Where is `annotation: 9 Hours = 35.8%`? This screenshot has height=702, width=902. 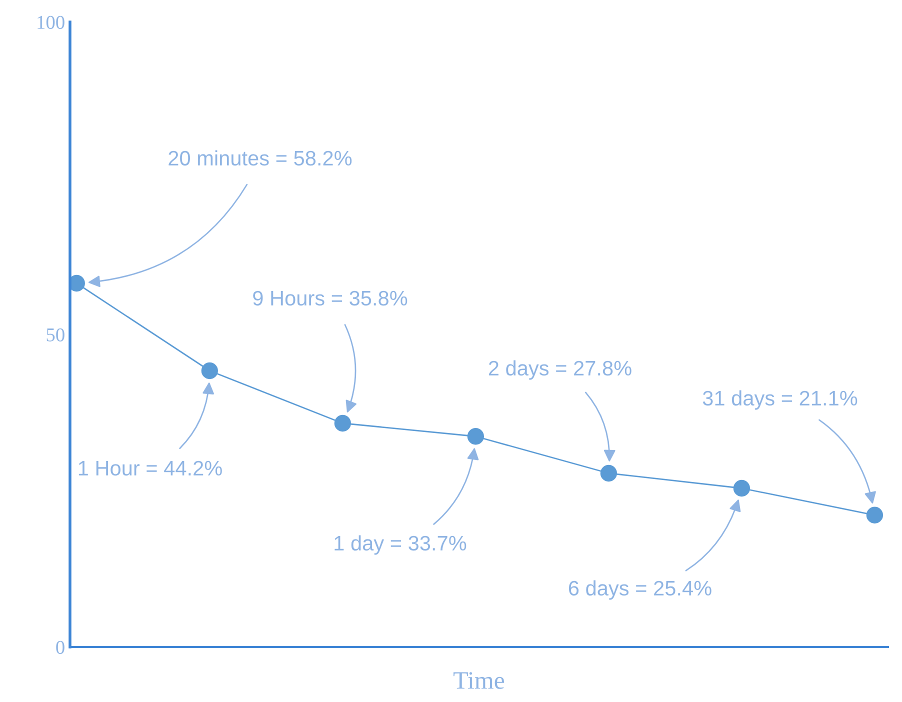 annotation: 9 Hours = 35.8% is located at coordinates (330, 298).